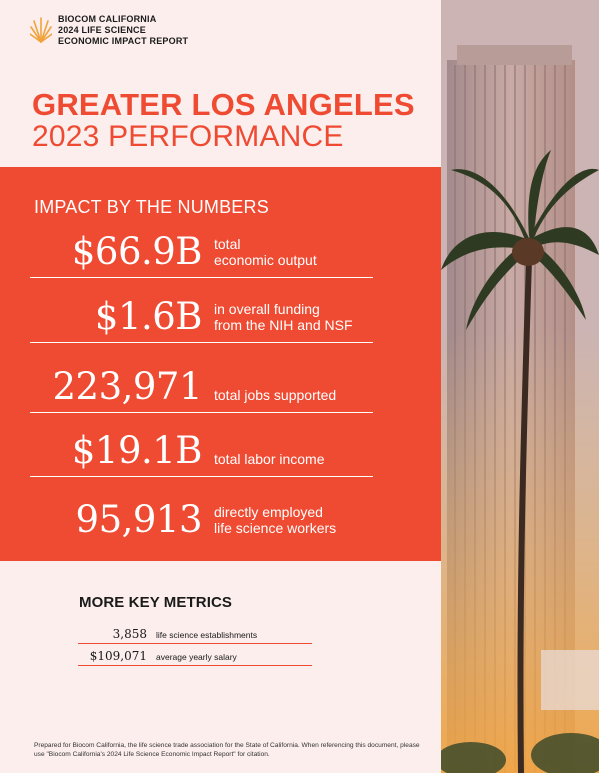  I want to click on page-title: GREATER LOS ANGELES, so click(223, 104).